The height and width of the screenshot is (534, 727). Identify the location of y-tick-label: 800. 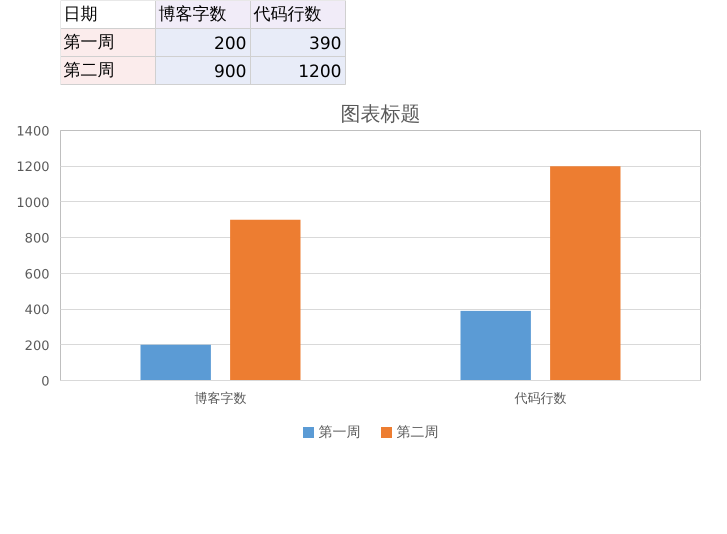
(37, 239).